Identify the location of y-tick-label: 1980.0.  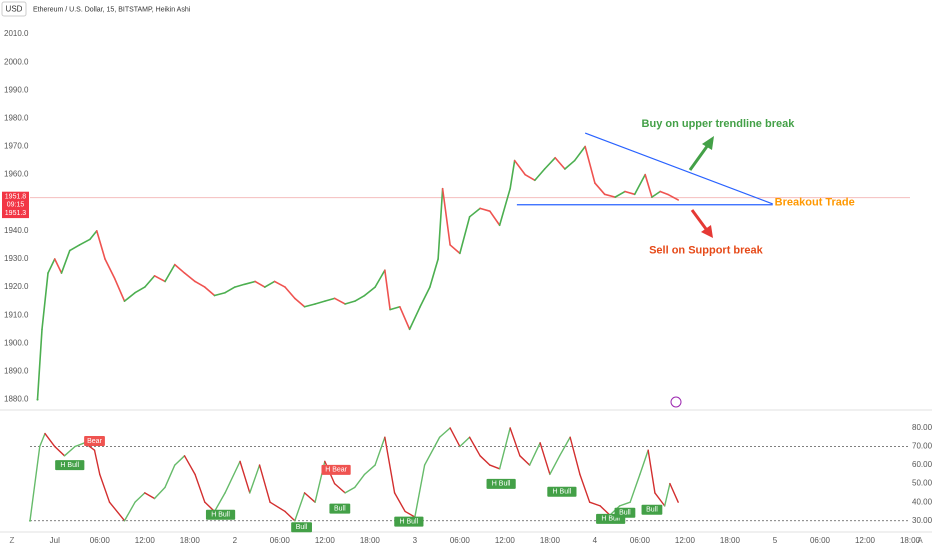
(16, 118).